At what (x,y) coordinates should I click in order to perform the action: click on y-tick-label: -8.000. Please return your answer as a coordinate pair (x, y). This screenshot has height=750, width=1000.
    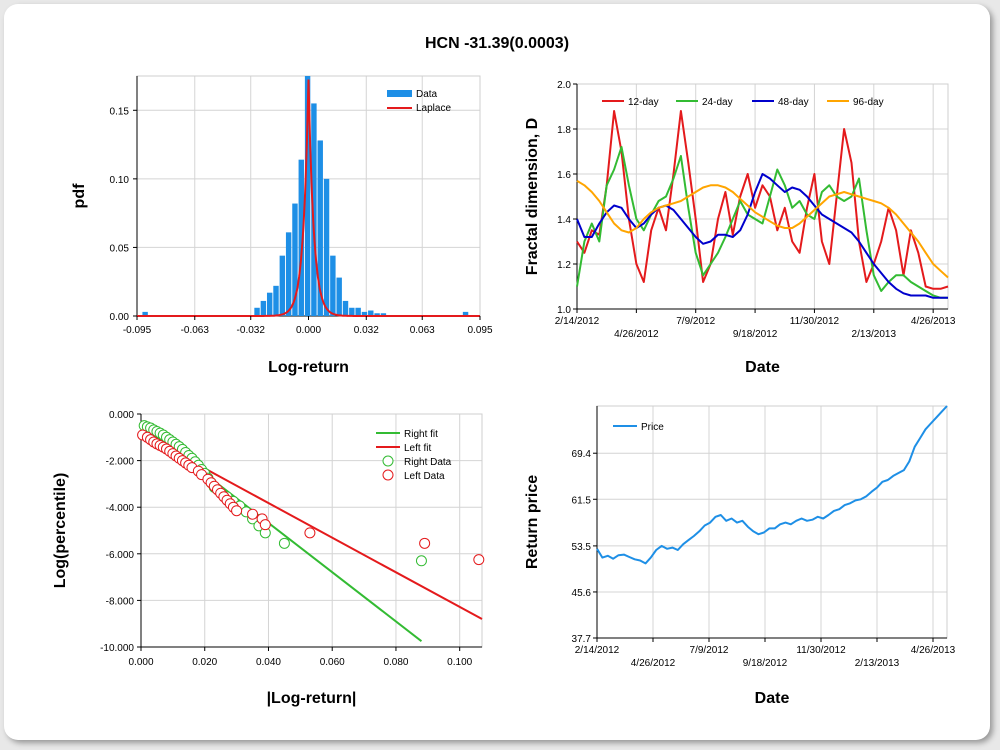
    Looking at the image, I should click on (120, 601).